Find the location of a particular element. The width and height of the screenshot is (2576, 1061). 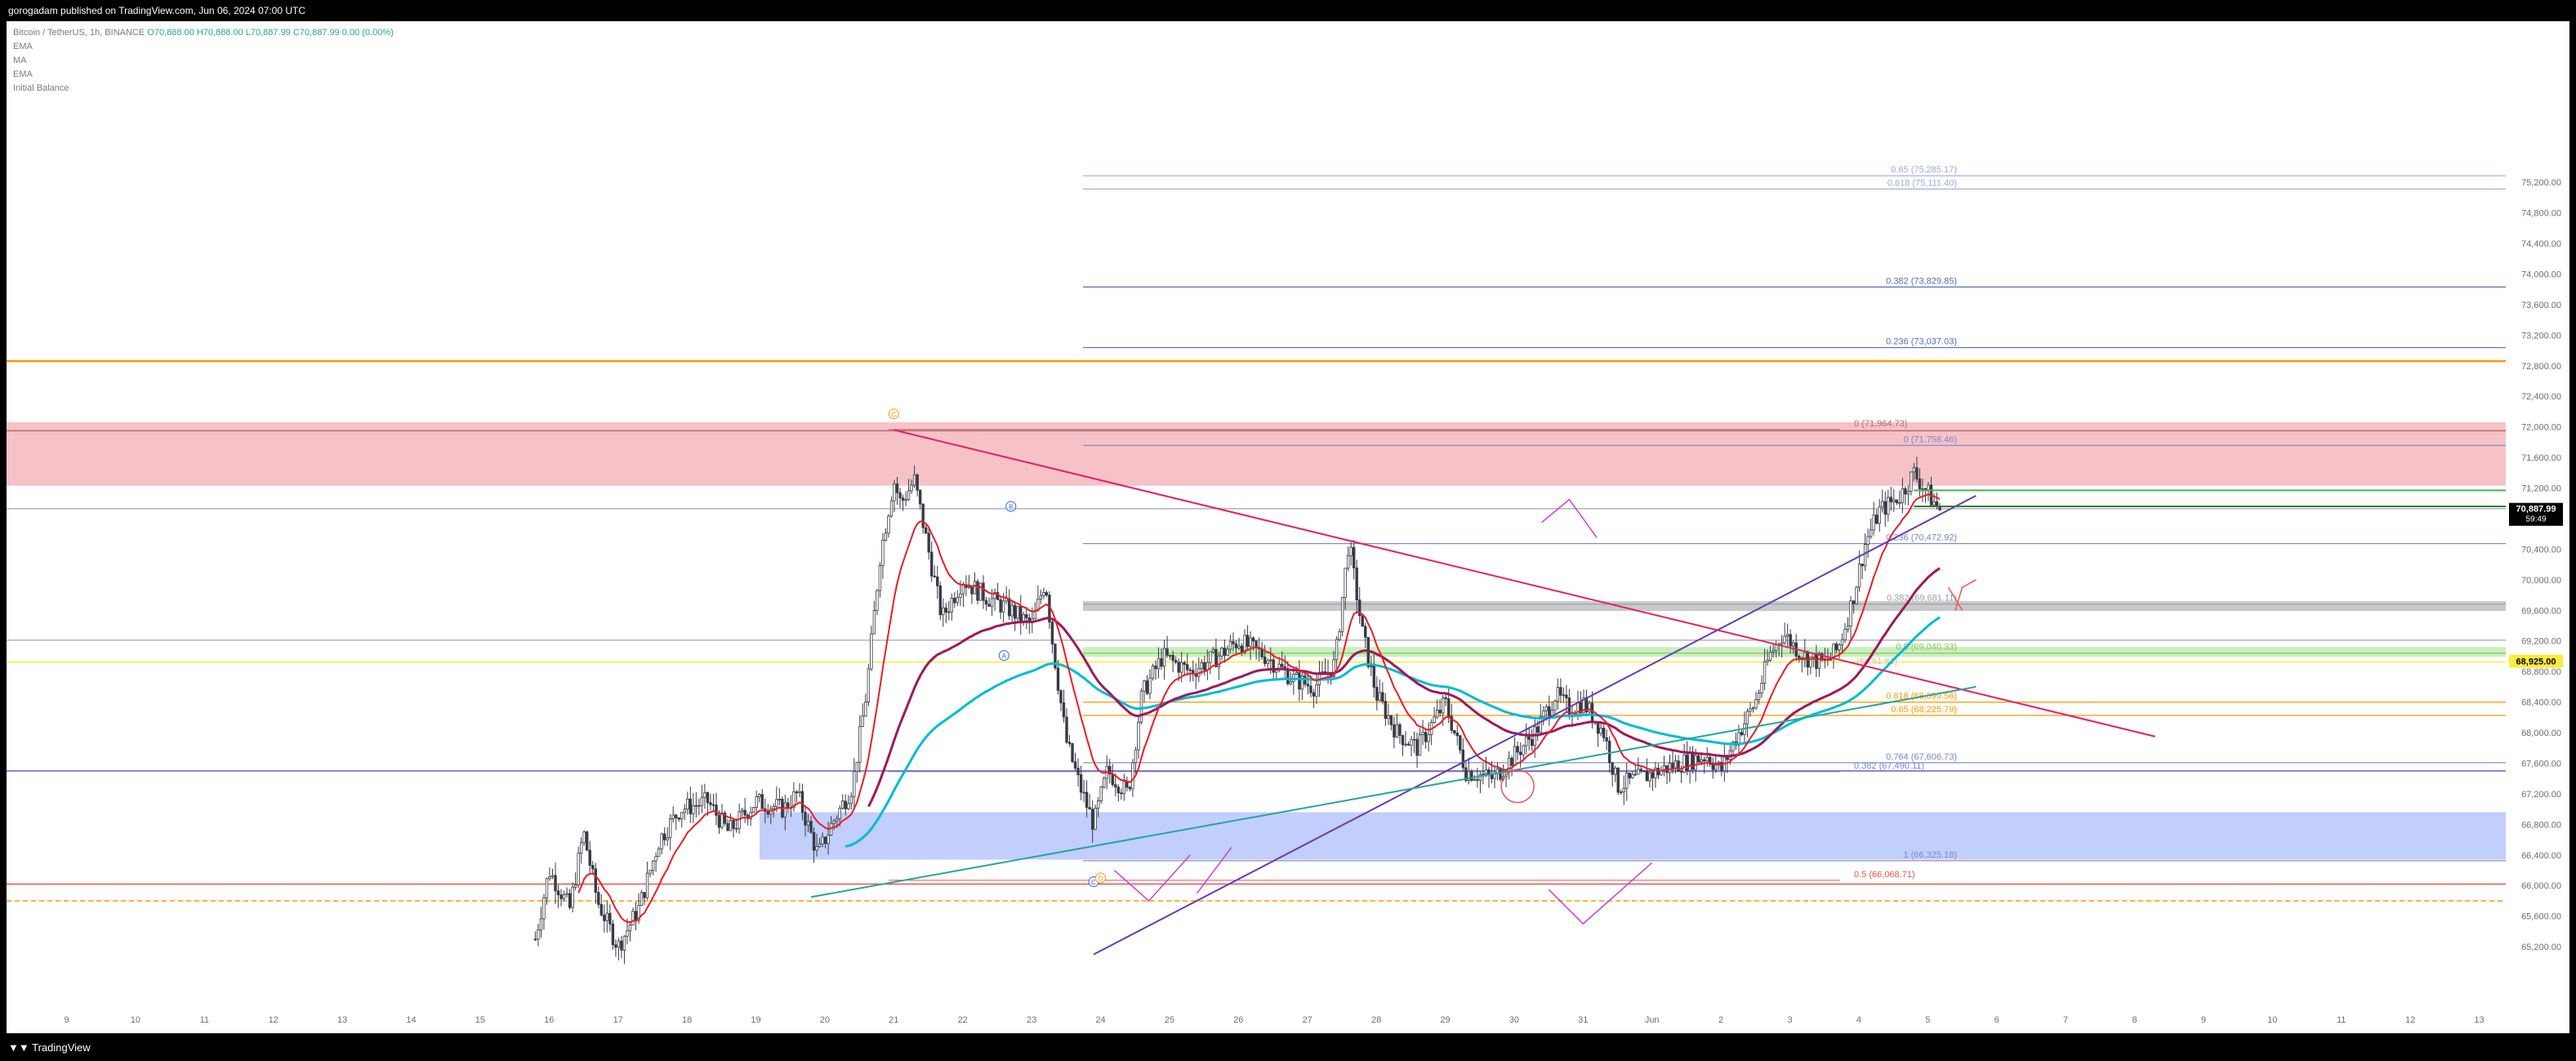

indicator-ma: MA is located at coordinates (20, 60).